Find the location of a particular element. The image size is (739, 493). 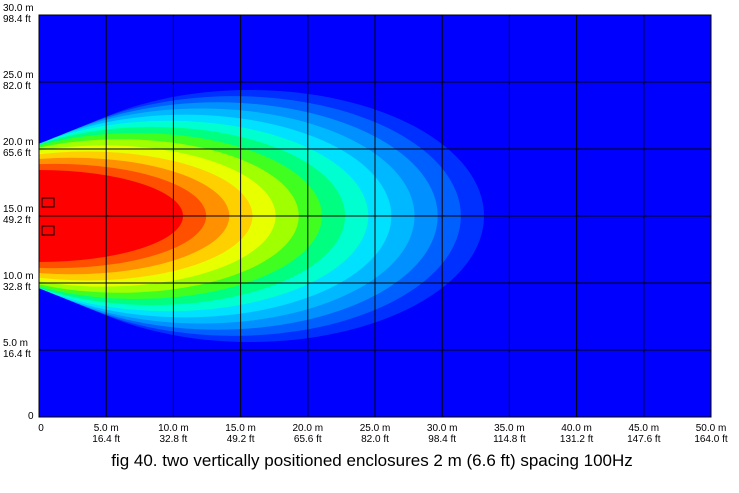

y-tick-label: 5.0 m is located at coordinates (15, 343).